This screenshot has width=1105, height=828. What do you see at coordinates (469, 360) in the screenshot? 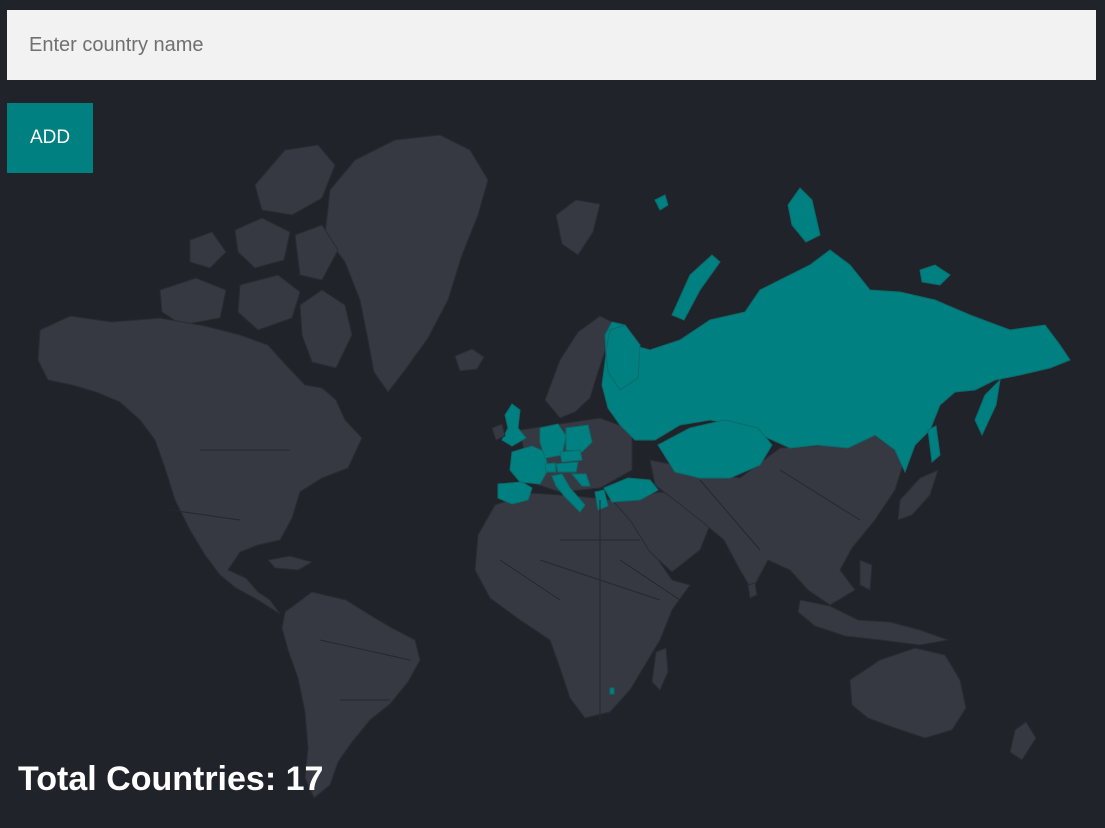
I see `country-iceland` at bounding box center [469, 360].